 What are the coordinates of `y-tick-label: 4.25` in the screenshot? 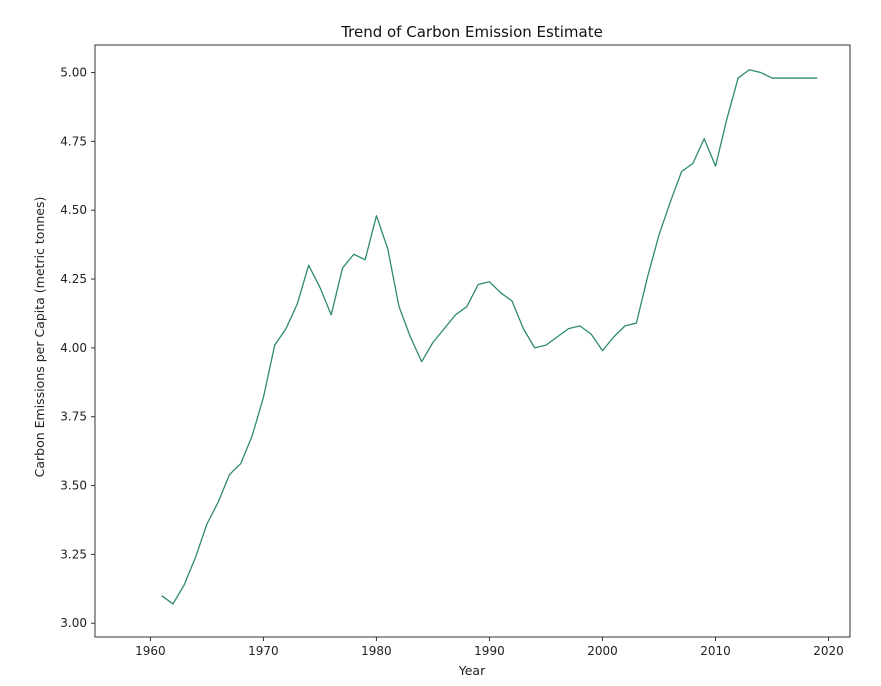 It's located at (73, 279).